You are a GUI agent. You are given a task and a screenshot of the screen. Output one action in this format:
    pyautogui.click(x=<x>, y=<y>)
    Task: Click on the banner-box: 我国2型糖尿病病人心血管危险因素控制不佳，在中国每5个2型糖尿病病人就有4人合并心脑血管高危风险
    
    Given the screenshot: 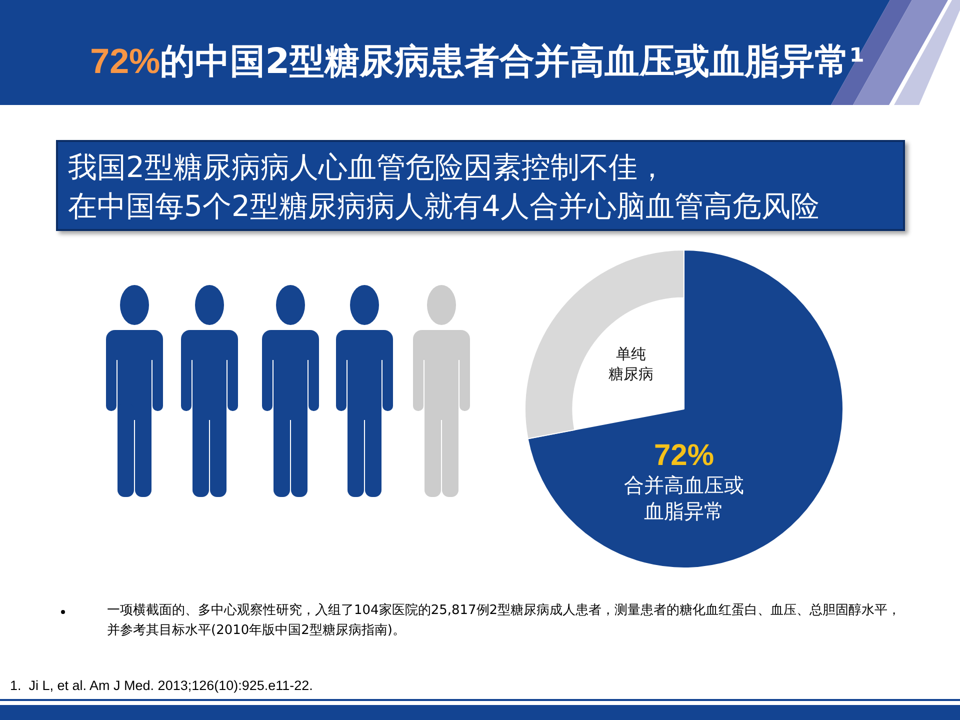 What is the action you would take?
    pyautogui.click(x=480, y=185)
    